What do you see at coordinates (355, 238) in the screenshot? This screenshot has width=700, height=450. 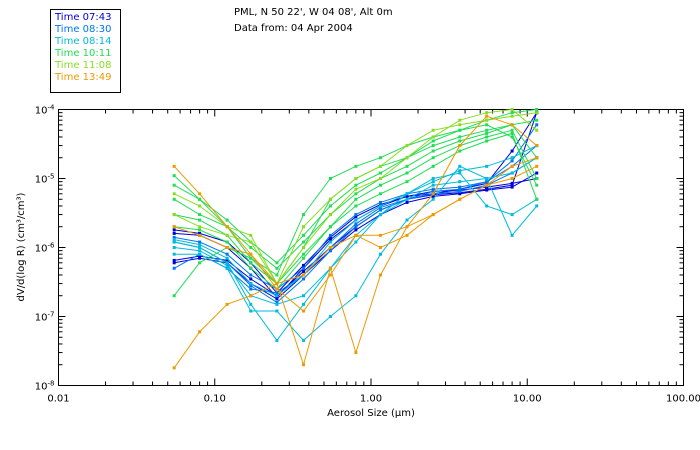 I see `series-line` at bounding box center [355, 238].